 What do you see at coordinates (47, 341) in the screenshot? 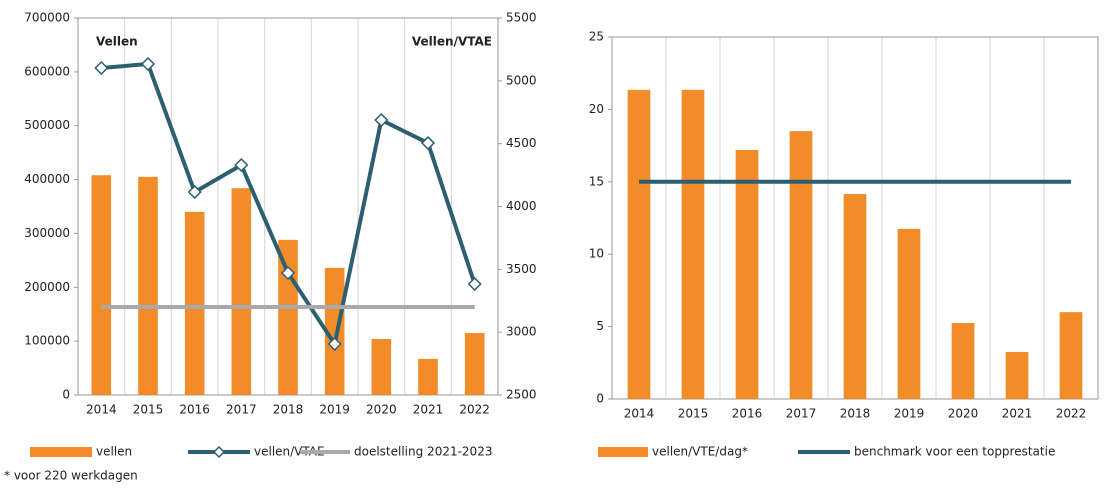
I see `y-tick-label: 100000` at bounding box center [47, 341].